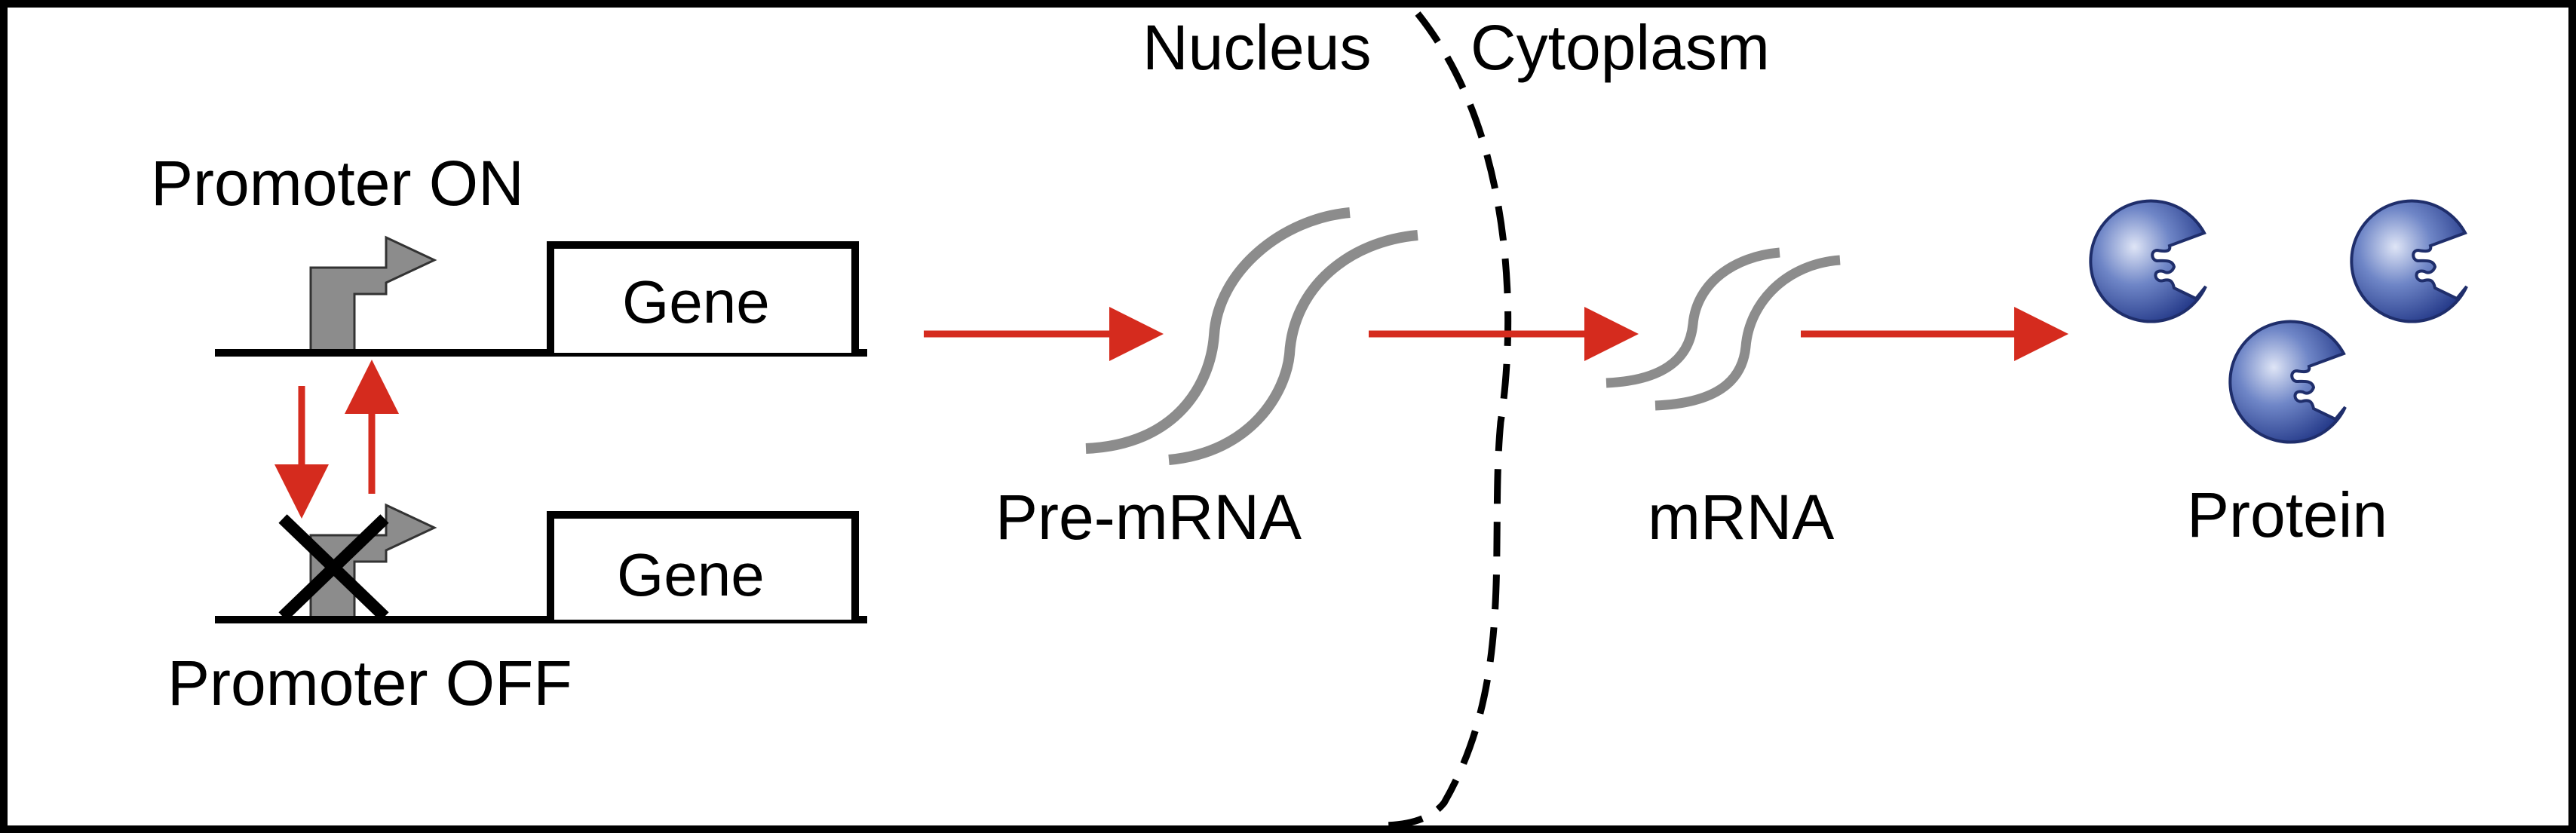 The width and height of the screenshot is (2576, 833). I want to click on gene-box-off, so click(703, 565).